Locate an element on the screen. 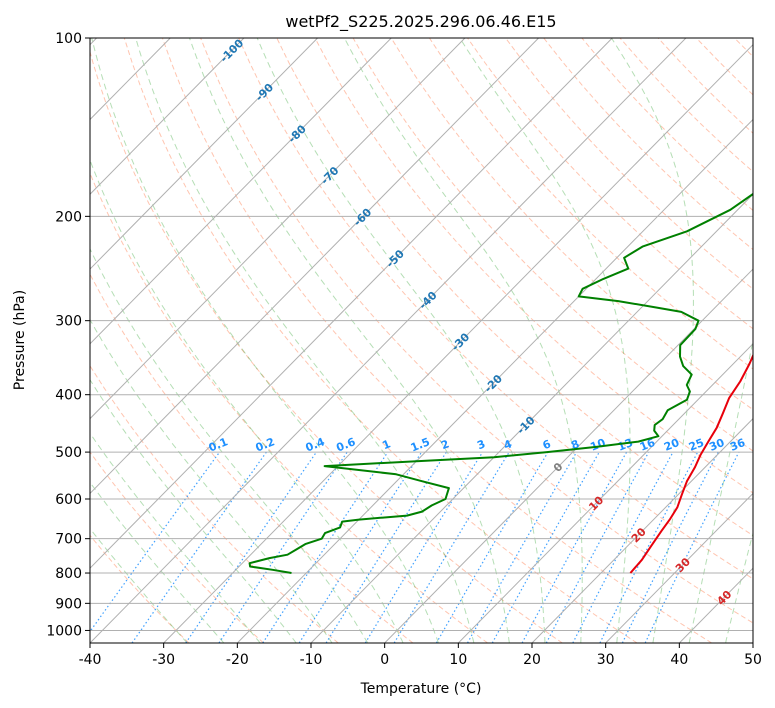 The width and height of the screenshot is (775, 708). mixing-ratio-label: 1 is located at coordinates (387, 444).